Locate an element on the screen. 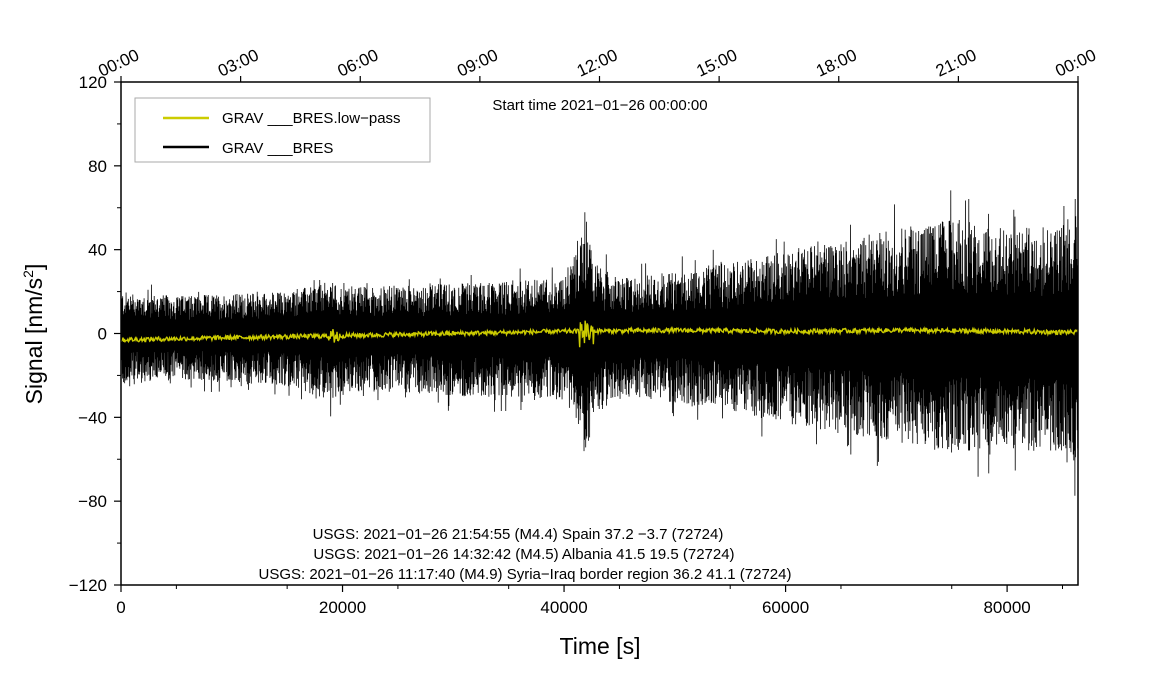  y-tick-label: −40 is located at coordinates (92, 417).